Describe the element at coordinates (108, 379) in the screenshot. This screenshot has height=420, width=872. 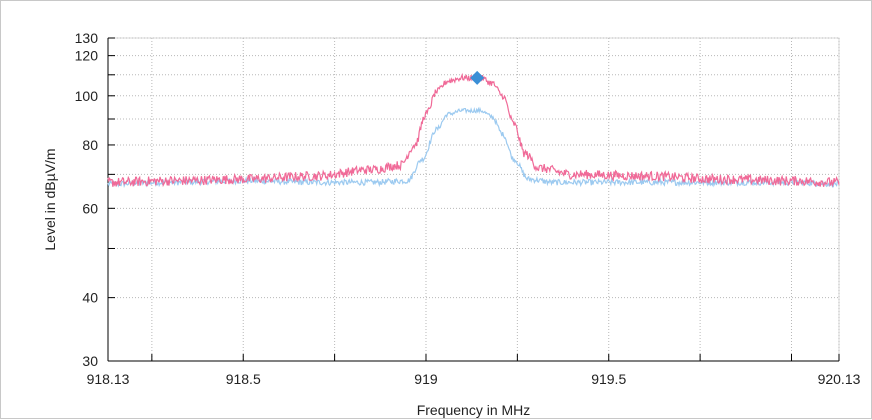
I see `x-tick-label: 918.13` at that location.